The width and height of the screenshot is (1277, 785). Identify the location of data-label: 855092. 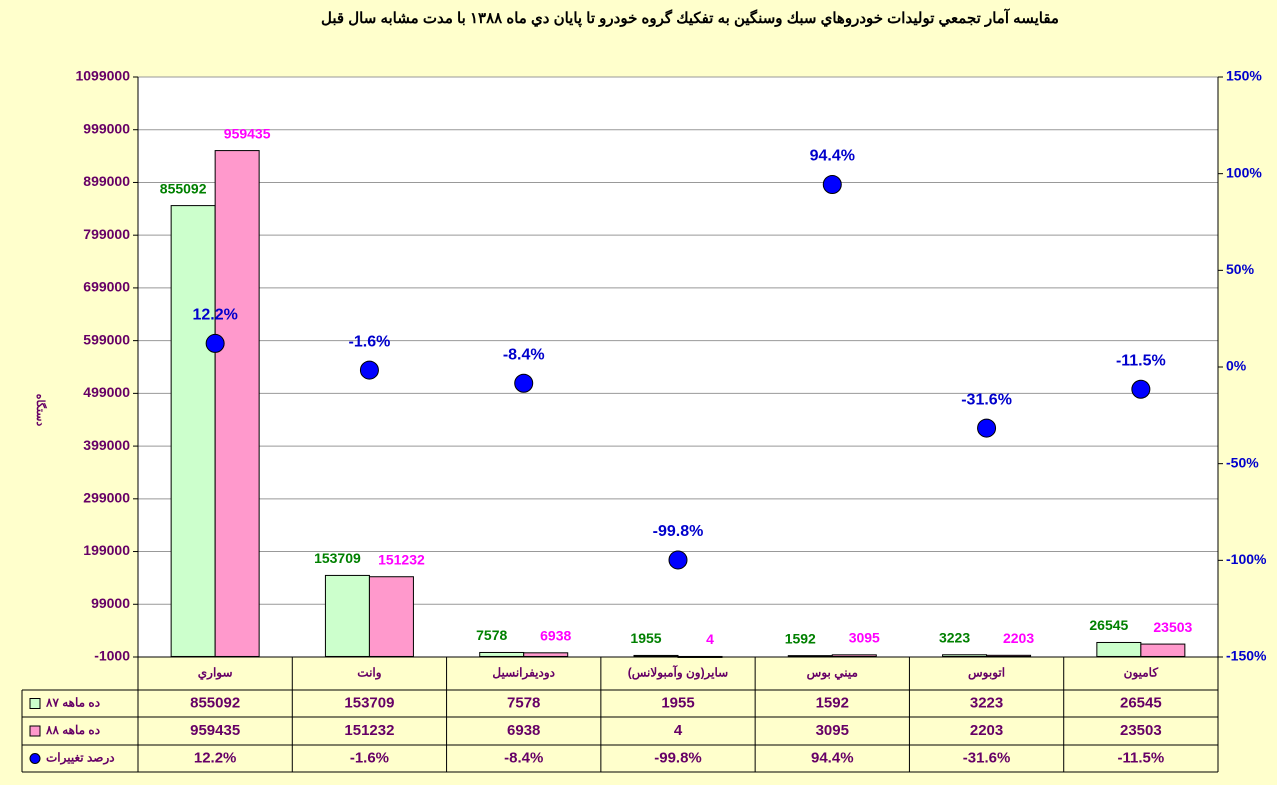
(183, 188).